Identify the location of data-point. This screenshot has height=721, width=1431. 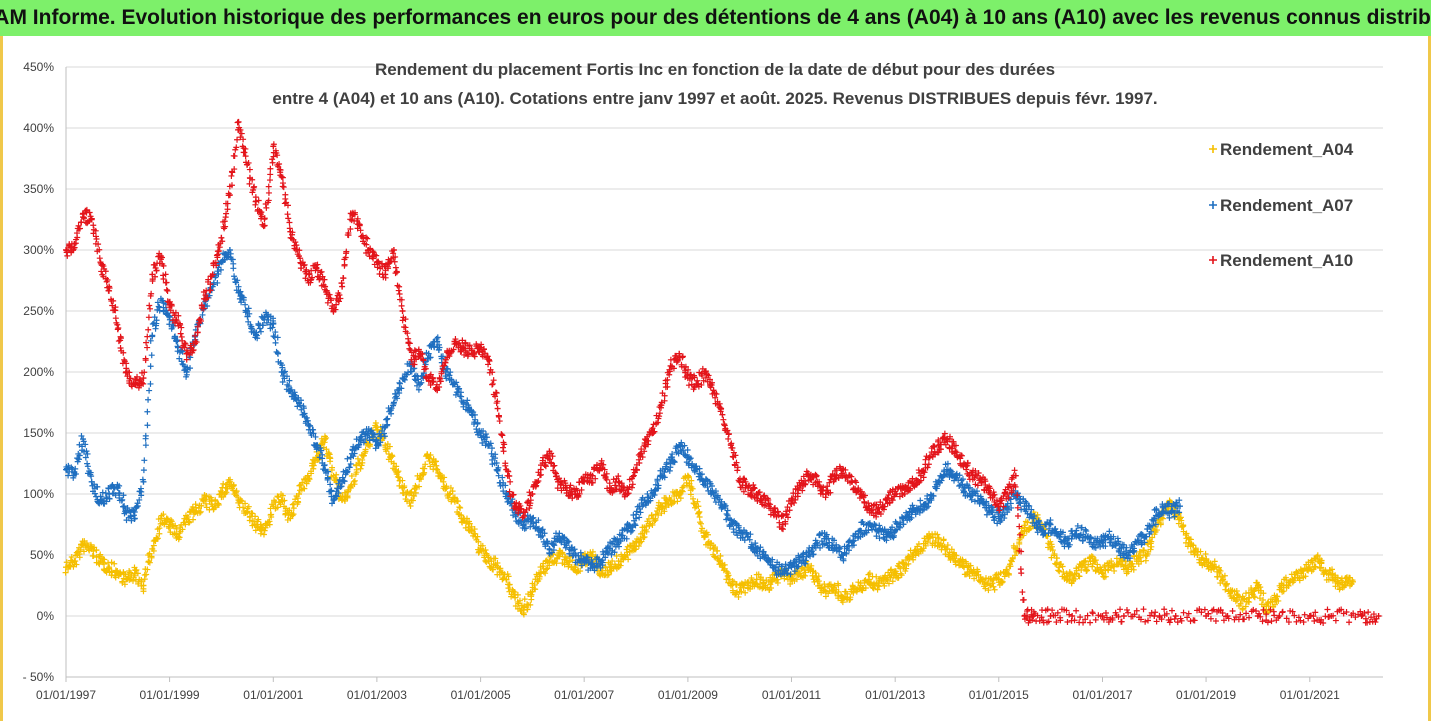
(160, 518).